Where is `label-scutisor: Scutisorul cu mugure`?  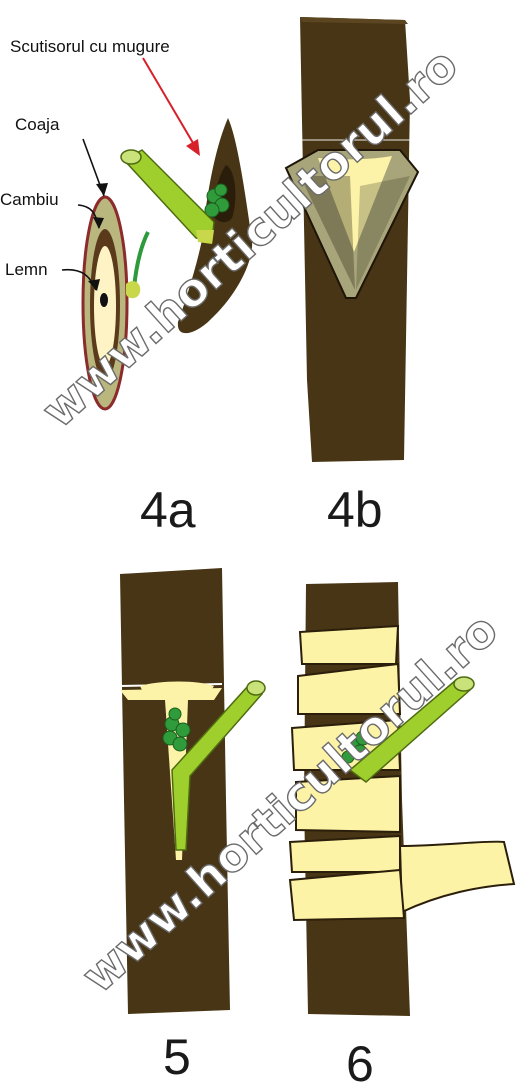 label-scutisor: Scutisorul cu mugure is located at coordinates (90, 46).